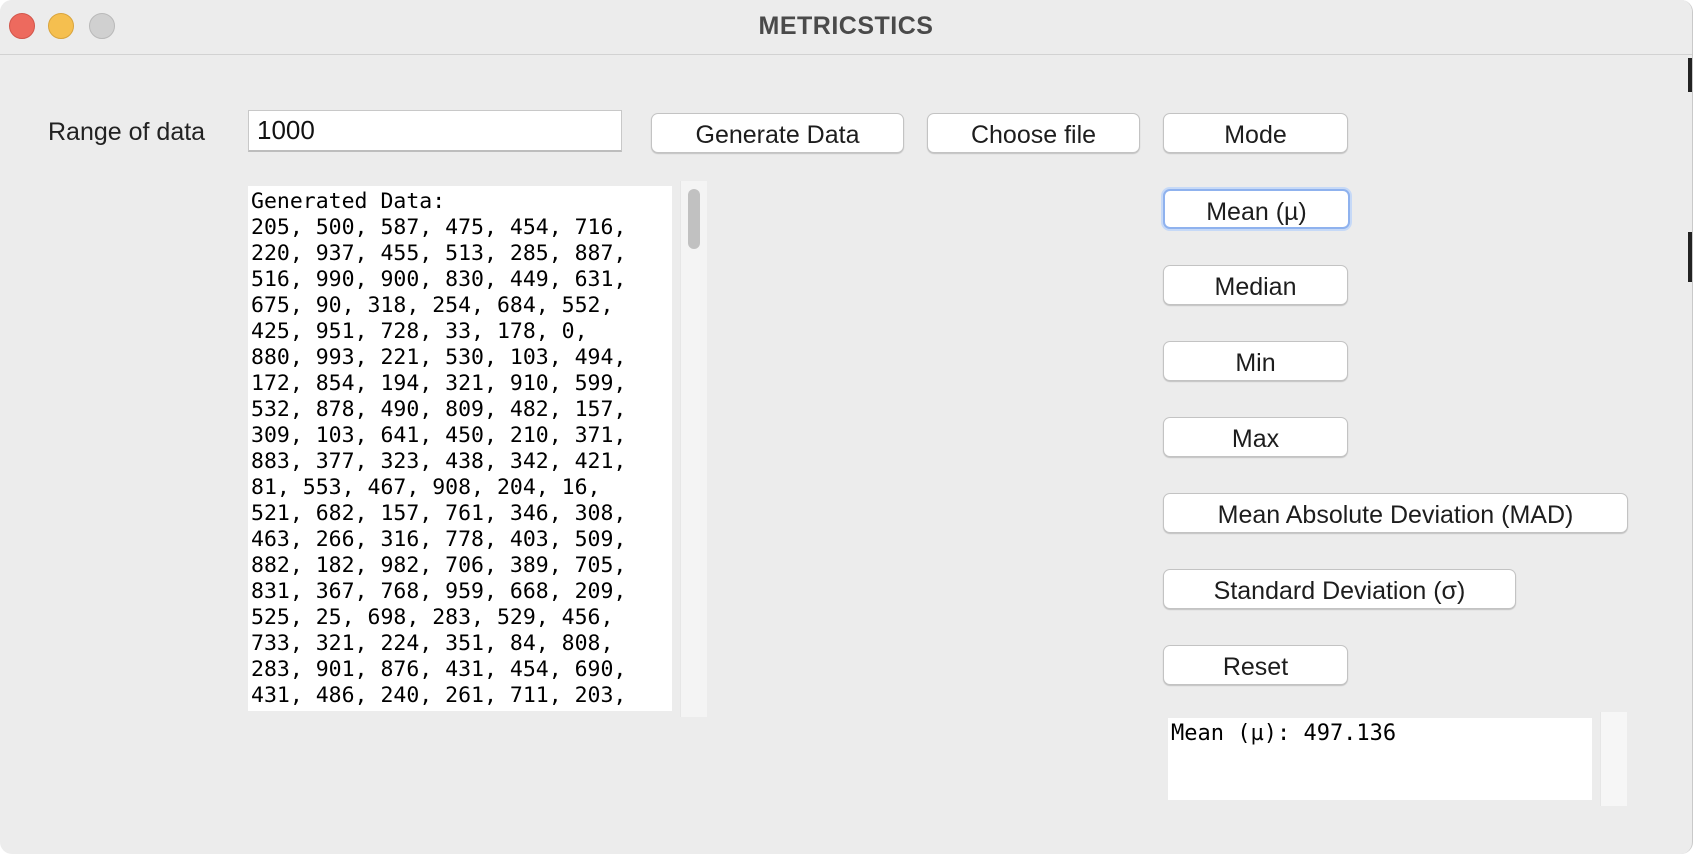 The width and height of the screenshot is (1696, 854). What do you see at coordinates (777, 133) in the screenshot?
I see `generate-data-button: Generate Data` at bounding box center [777, 133].